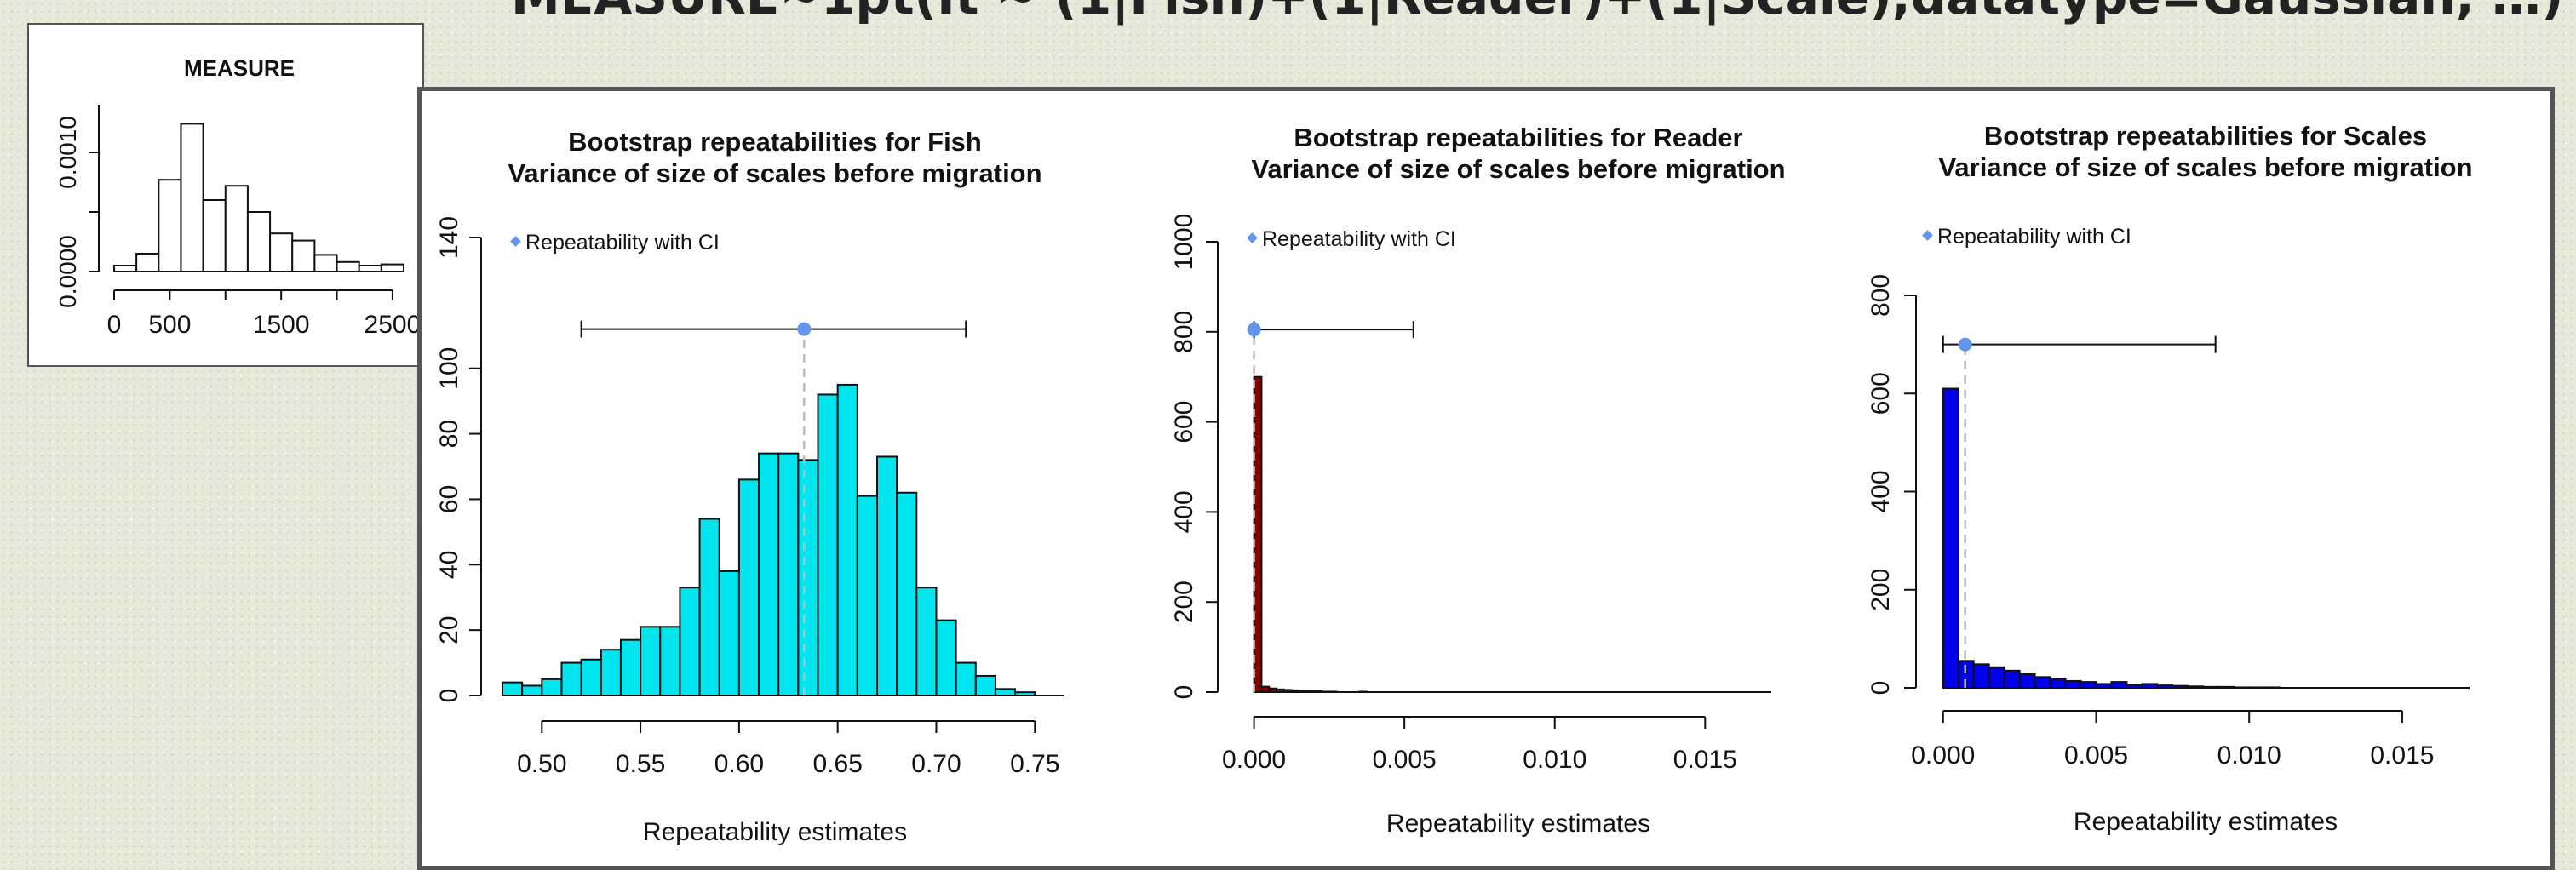  Describe the element at coordinates (515, 241) in the screenshot. I see `chart1-legend-marker` at that location.